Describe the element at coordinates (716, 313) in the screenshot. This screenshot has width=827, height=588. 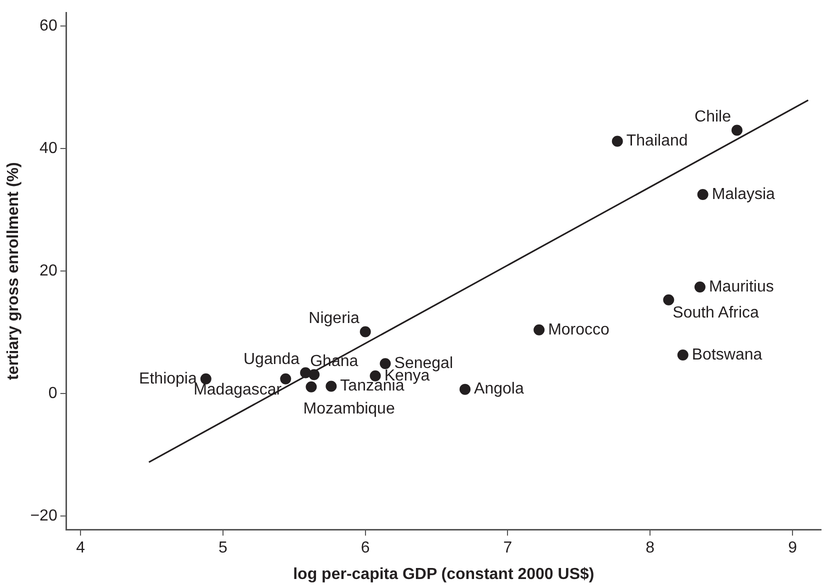
I see `annotation: South Africa` at that location.